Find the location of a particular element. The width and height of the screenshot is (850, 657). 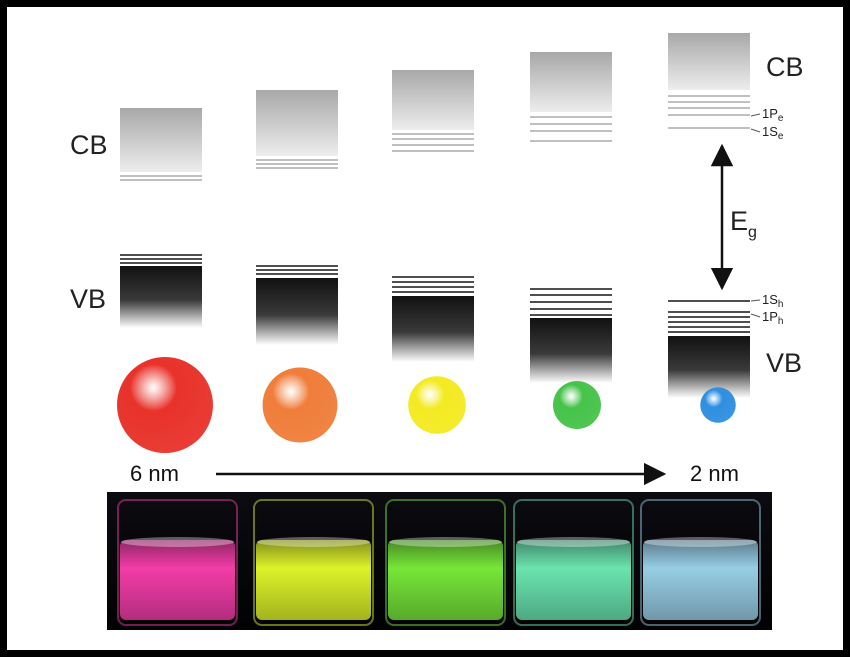

s1h-leader is located at coordinates (755, 300).